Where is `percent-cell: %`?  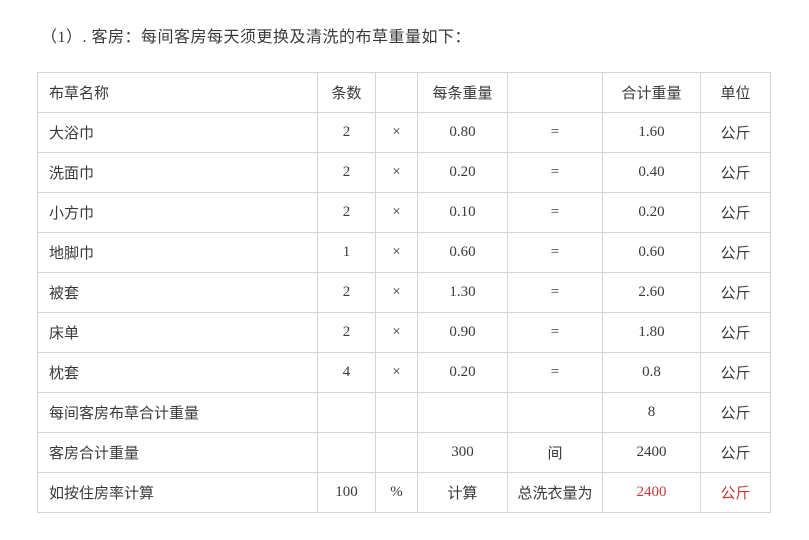
percent-cell: % is located at coordinates (396, 492).